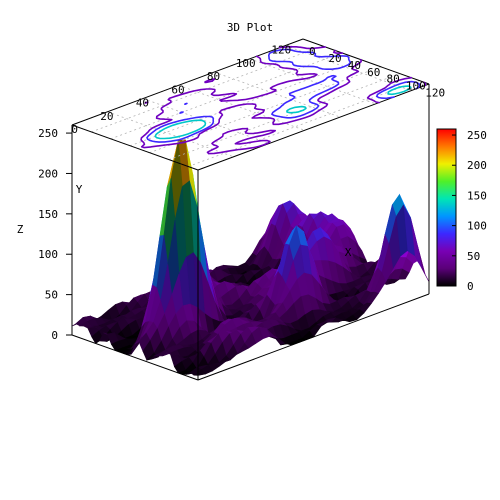 The height and width of the screenshot is (500, 500). I want to click on z-tick-label: 200, so click(48, 173).